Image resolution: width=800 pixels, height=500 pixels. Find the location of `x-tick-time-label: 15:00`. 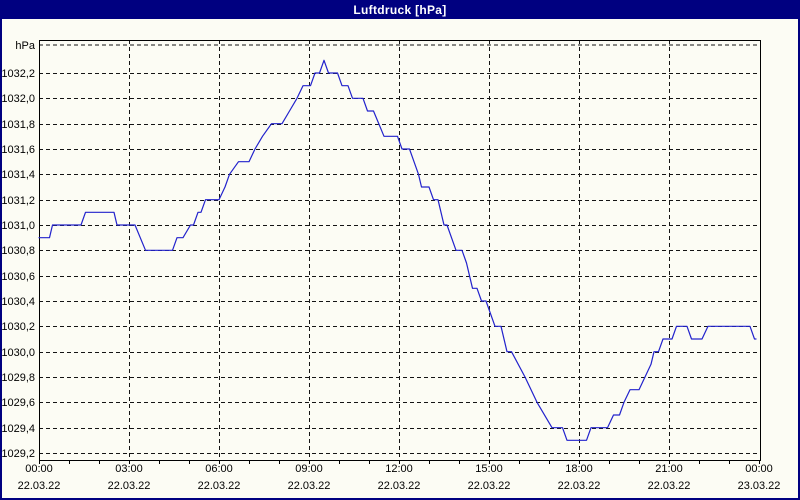

x-tick-time-label: 15:00 is located at coordinates (489, 469).